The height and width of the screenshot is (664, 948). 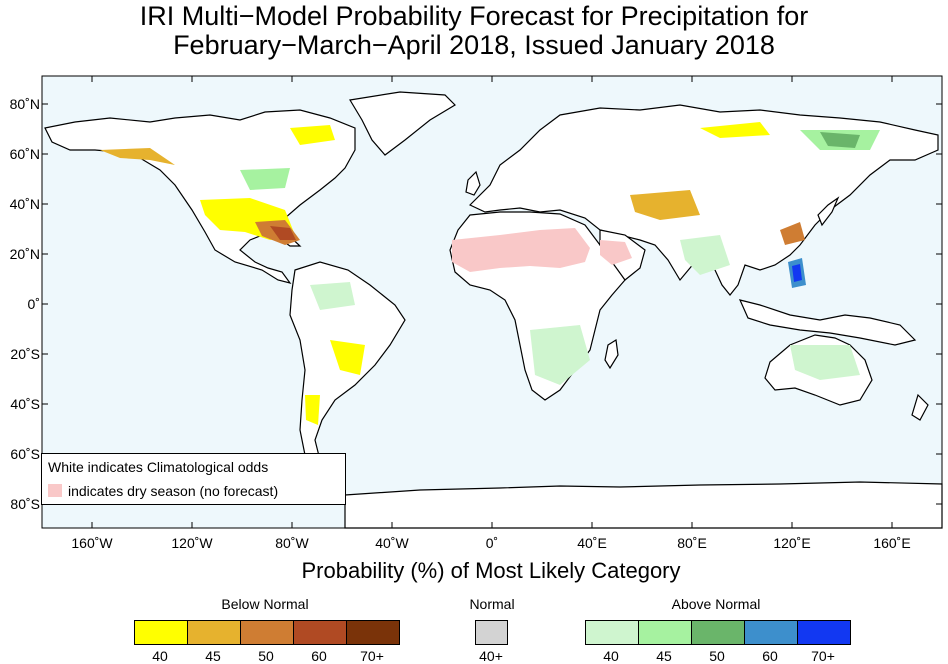 I want to click on colorbar-title: Probability (%) of Most Likely Category, so click(x=491, y=570).